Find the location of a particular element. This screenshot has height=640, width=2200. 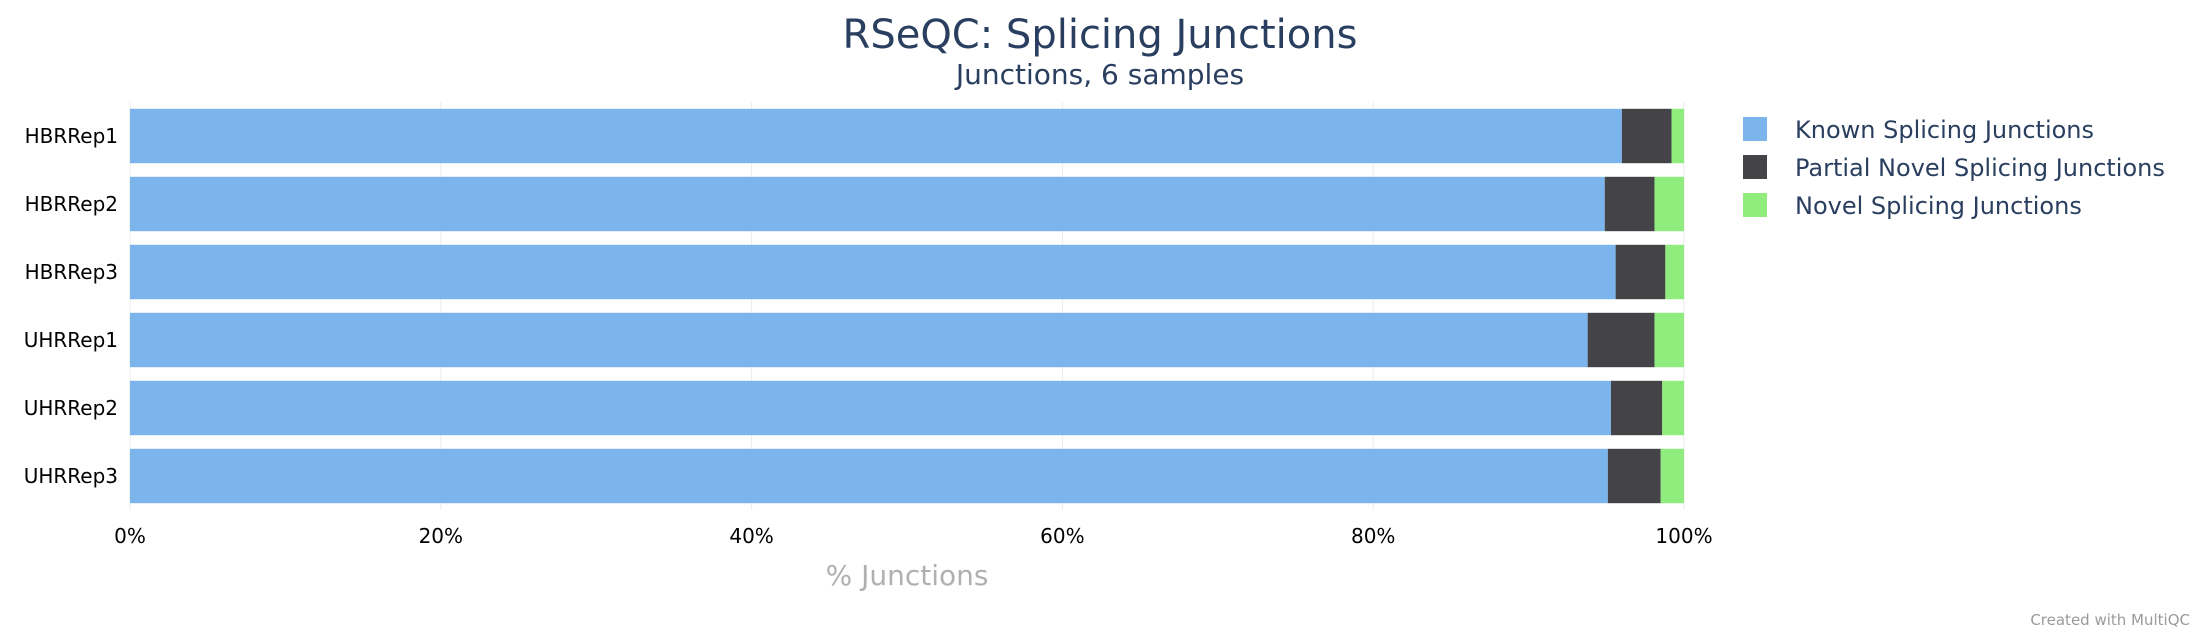

legend-item-label: Partial Novel Splicing Junctions is located at coordinates (1980, 168).